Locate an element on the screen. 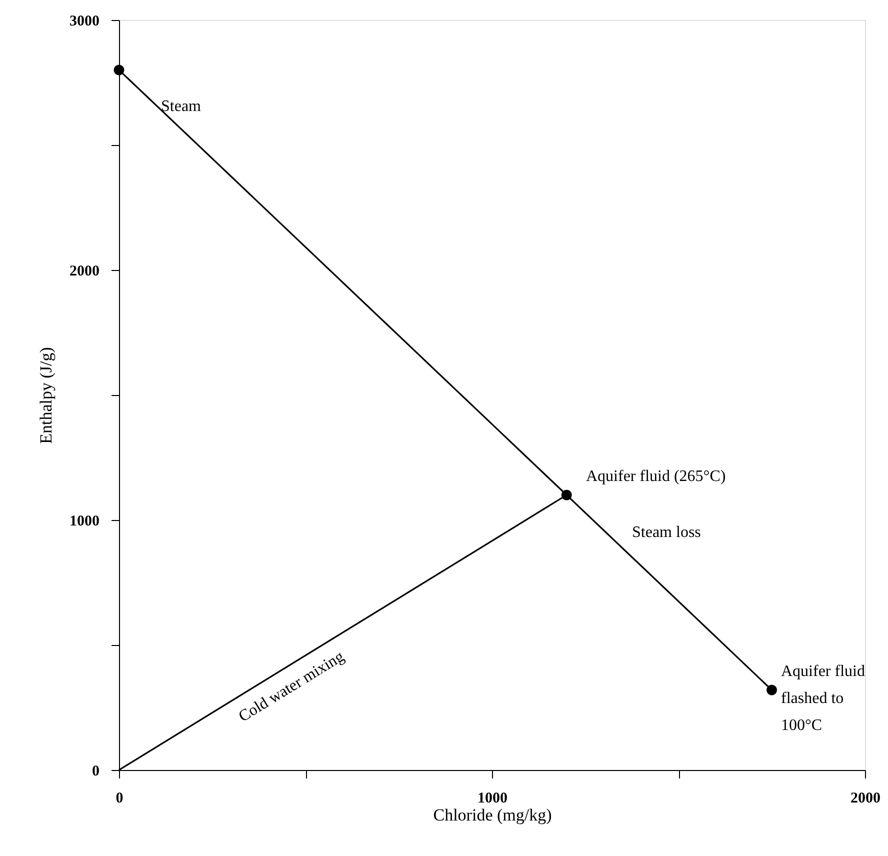  annotation: Aquifer fluid (265°C) is located at coordinates (656, 476).